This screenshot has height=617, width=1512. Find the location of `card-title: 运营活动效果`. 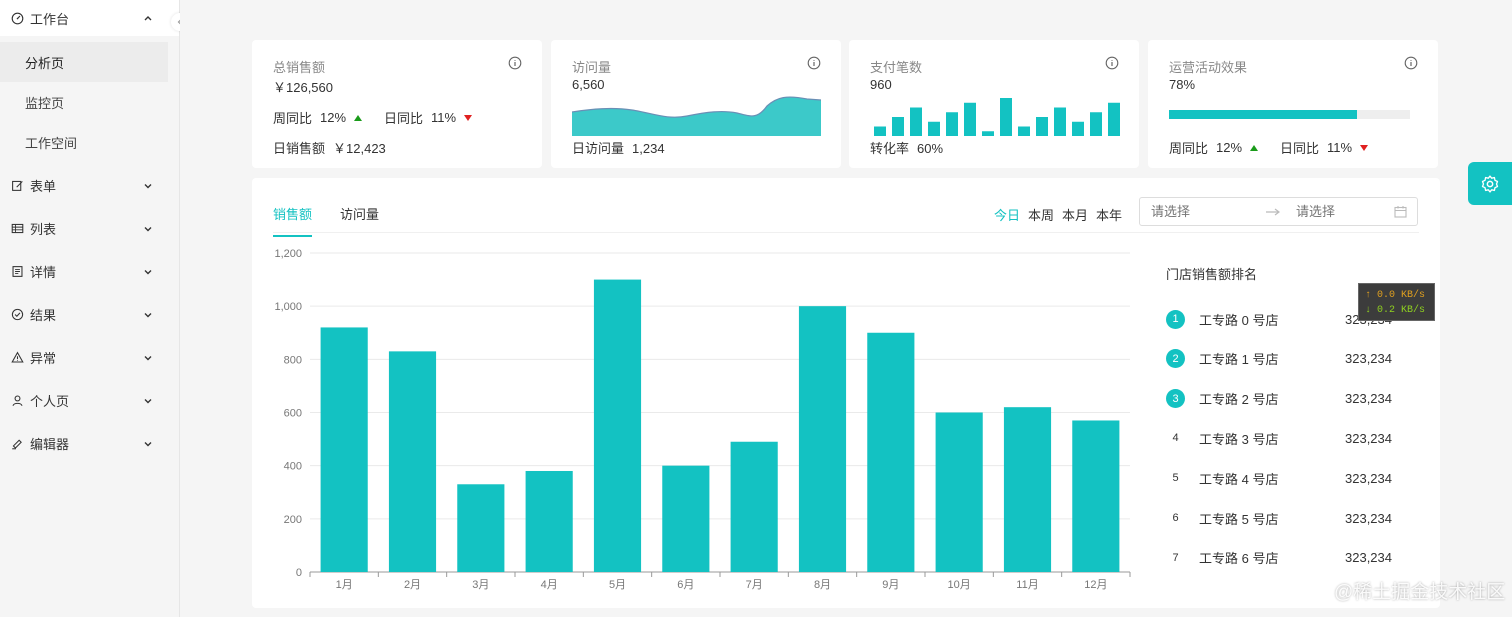

card-title: 运营活动效果 is located at coordinates (1208, 67).